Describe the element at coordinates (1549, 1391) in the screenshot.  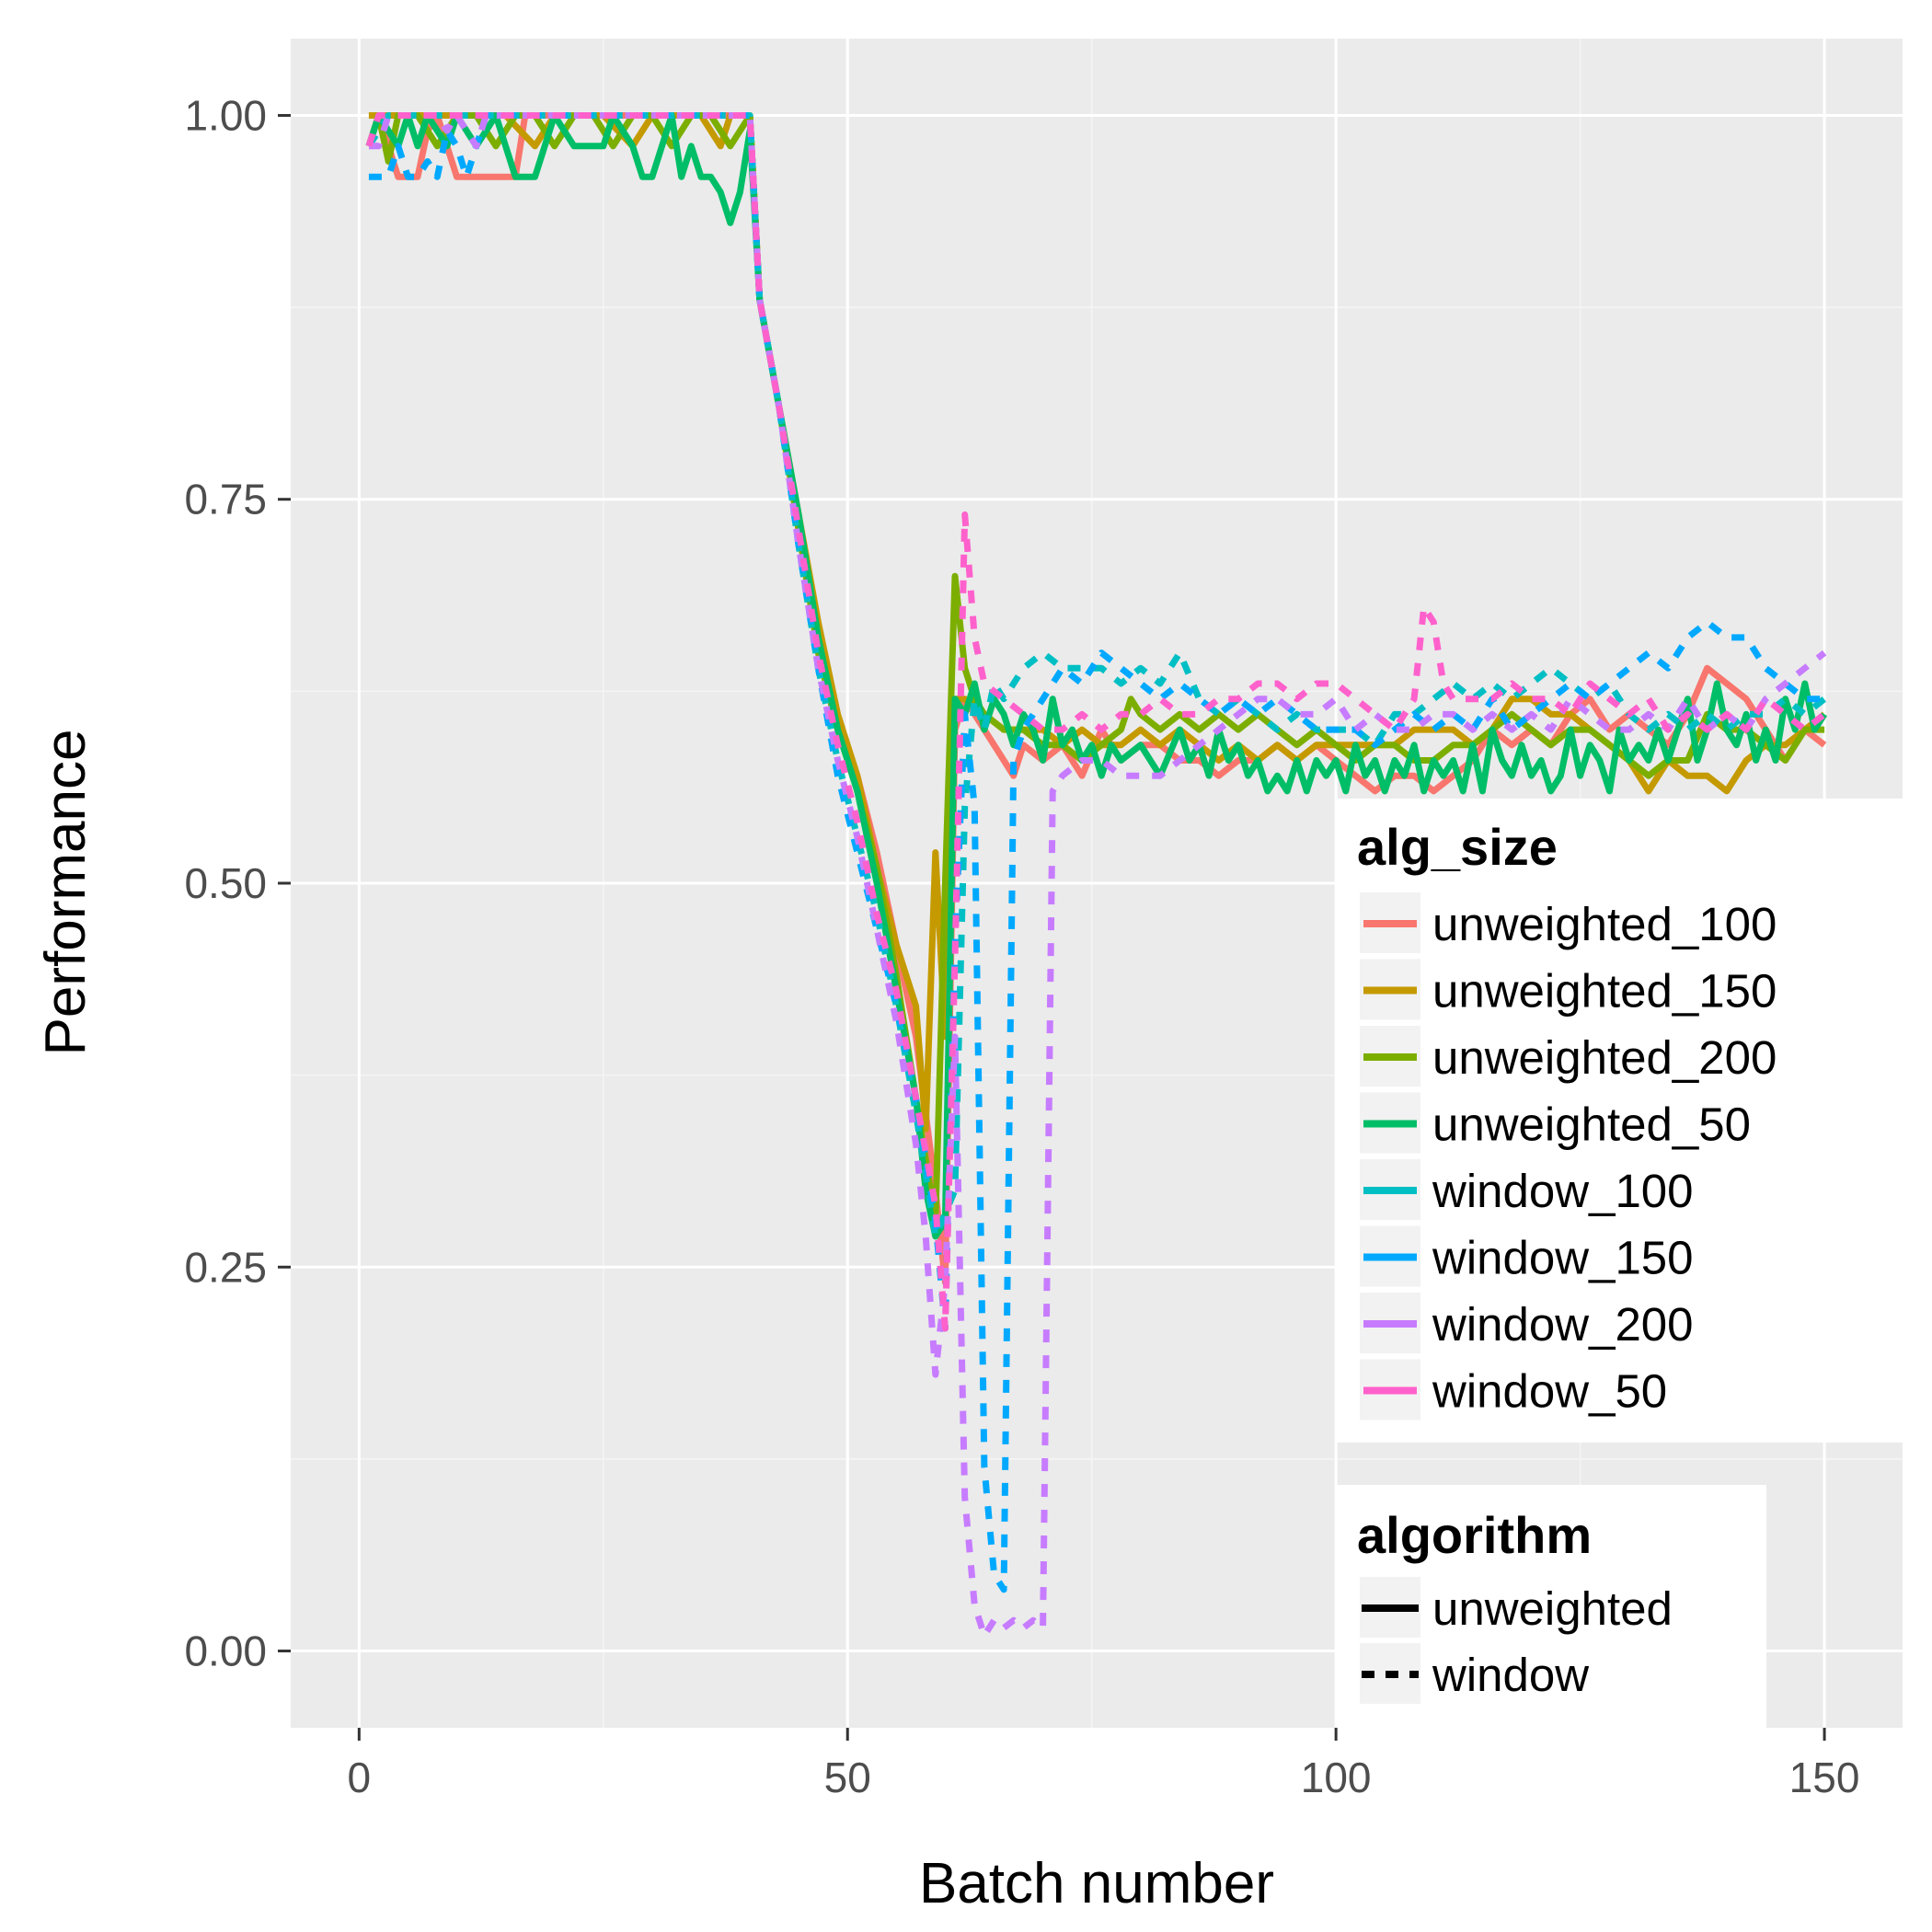
I see `legend-label-window_50: window_50` at that location.